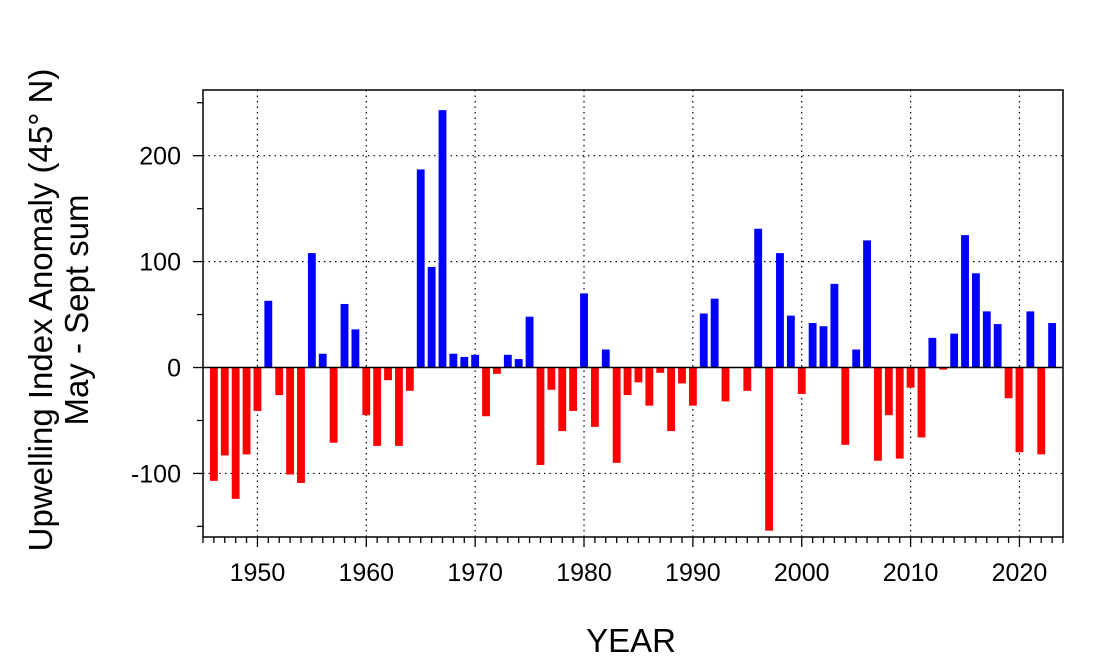 Image resolution: width=1110 pixels, height=666 pixels. Describe the element at coordinates (562, 399) in the screenshot. I see `bar-1978` at that location.